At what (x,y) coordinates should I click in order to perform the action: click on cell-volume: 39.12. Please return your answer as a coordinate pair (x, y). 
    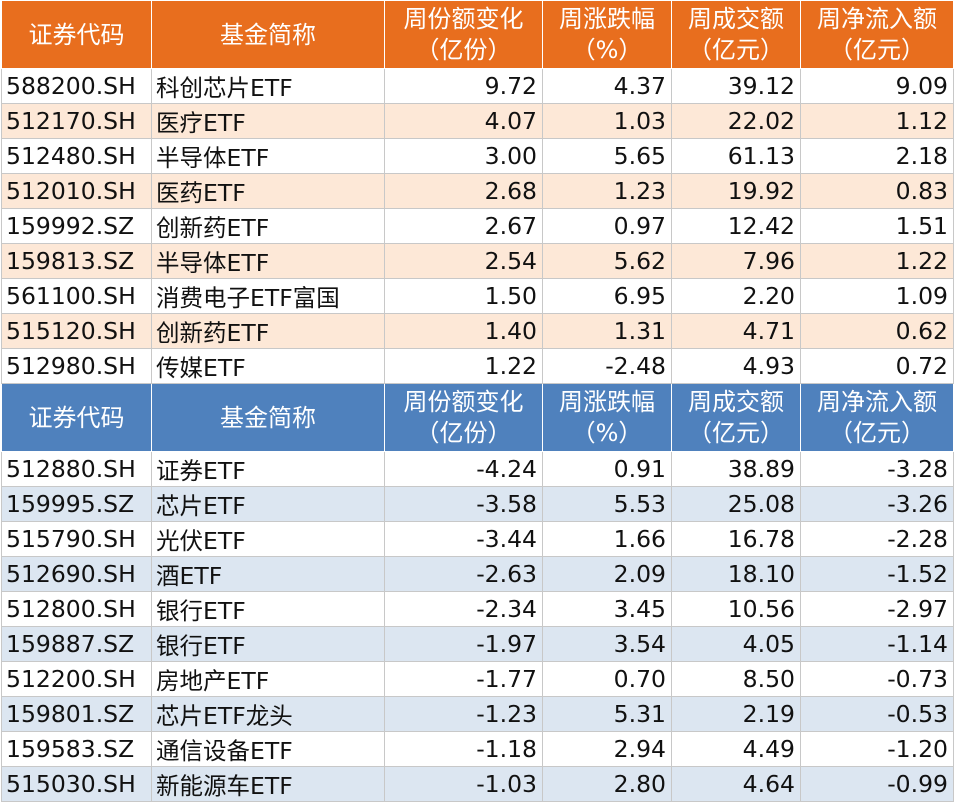
    Looking at the image, I should click on (736, 86).